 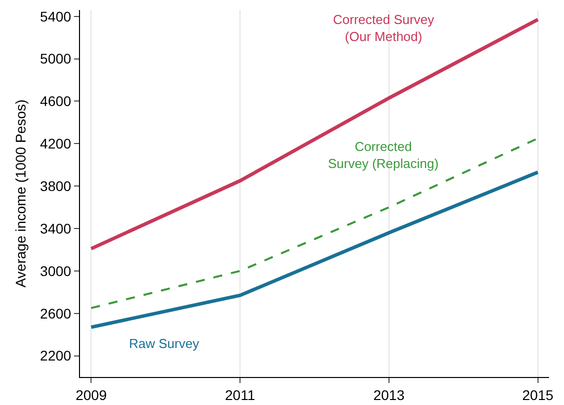 What do you see at coordinates (56, 101) in the screenshot?
I see `y-tick-label: 4600` at bounding box center [56, 101].